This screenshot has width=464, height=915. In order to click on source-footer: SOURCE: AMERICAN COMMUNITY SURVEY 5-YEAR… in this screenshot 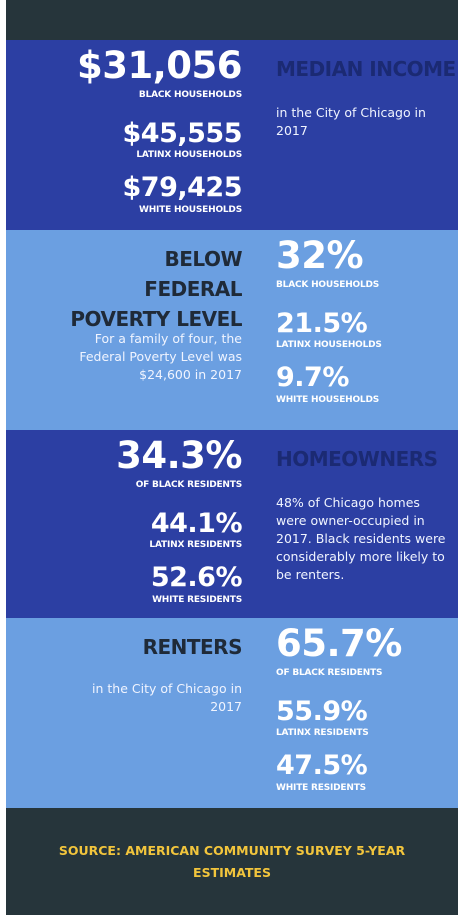, I will do `click(232, 861)`.